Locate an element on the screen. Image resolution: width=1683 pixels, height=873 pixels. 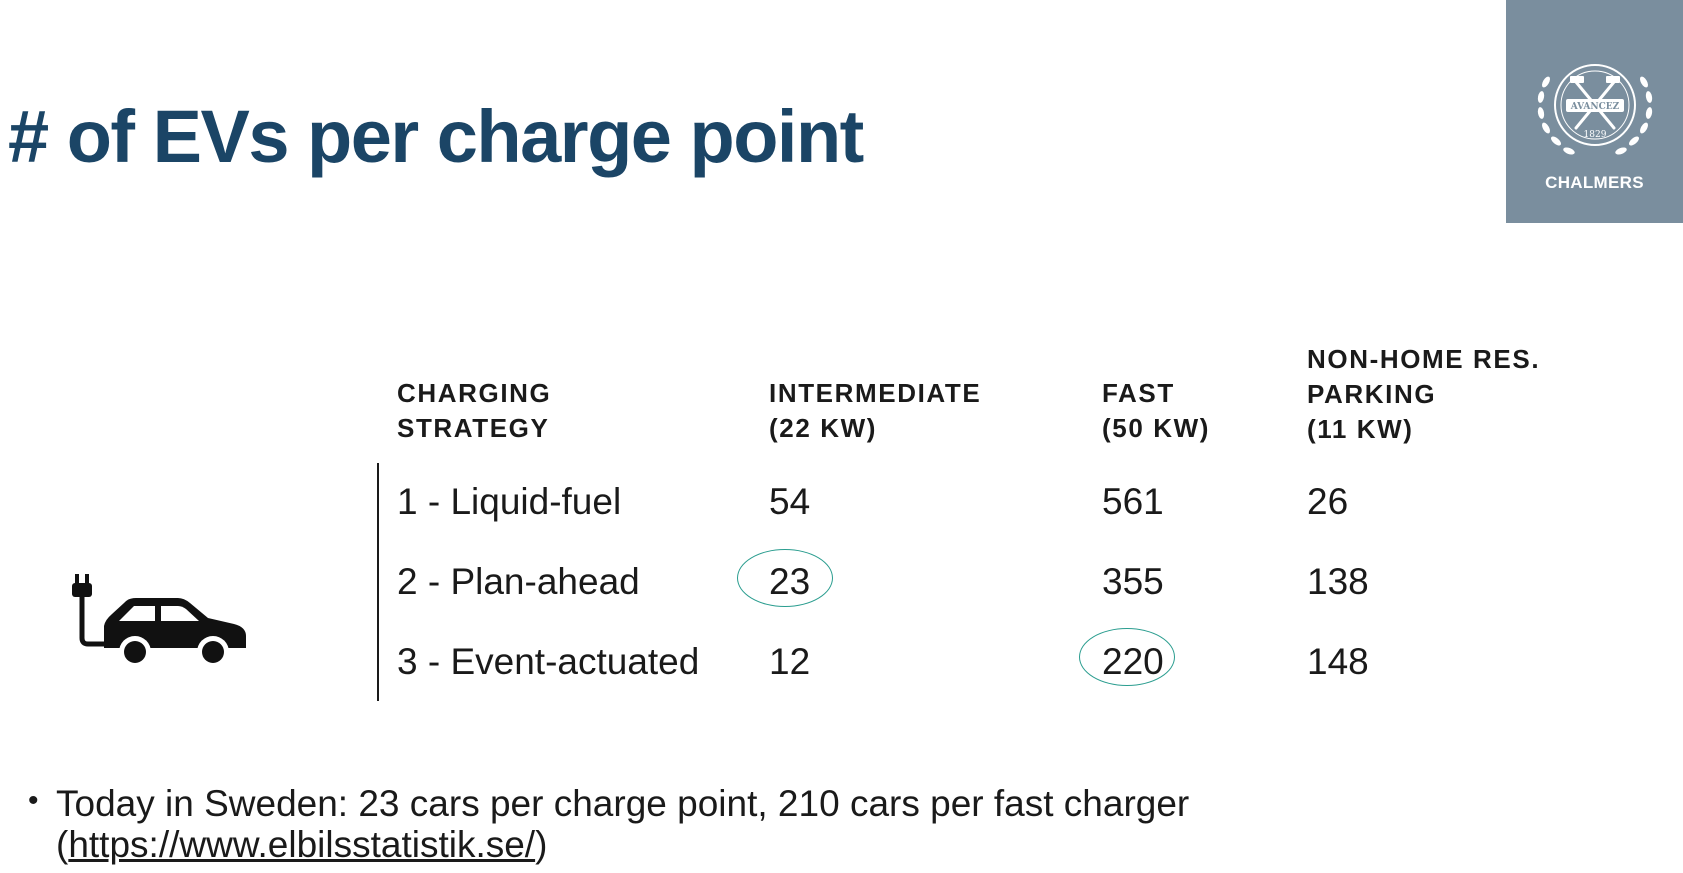
svg-text: 1829 is located at coordinates (1595, 135).